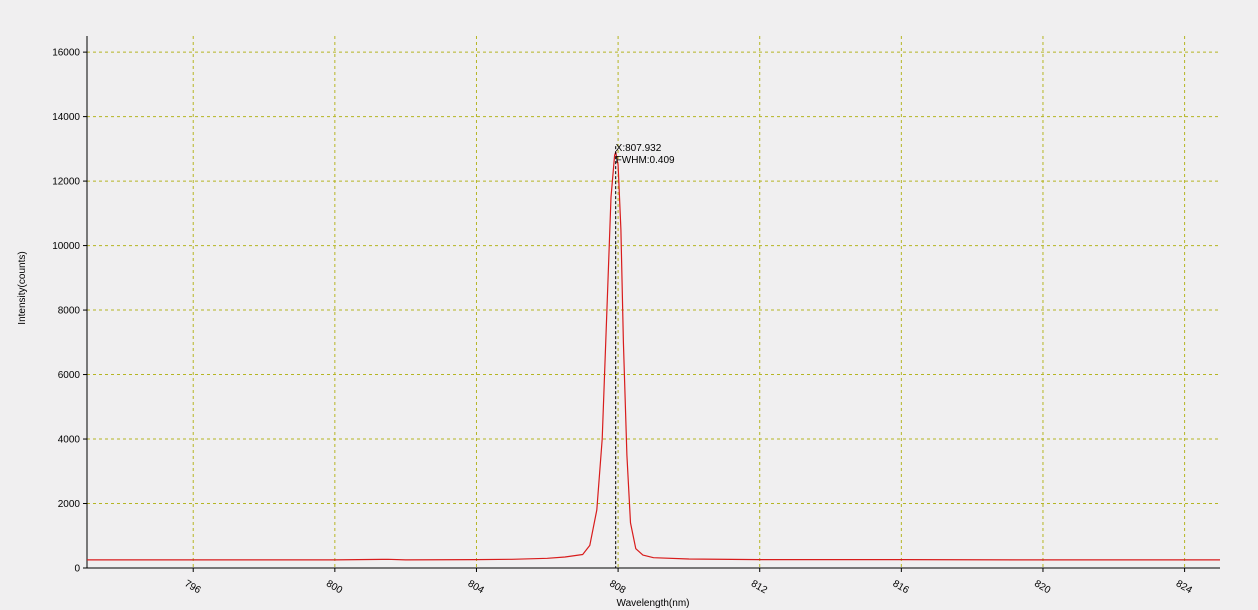 The image size is (1258, 610). Describe the element at coordinates (476, 587) in the screenshot. I see `x-tick-label: 804` at that location.